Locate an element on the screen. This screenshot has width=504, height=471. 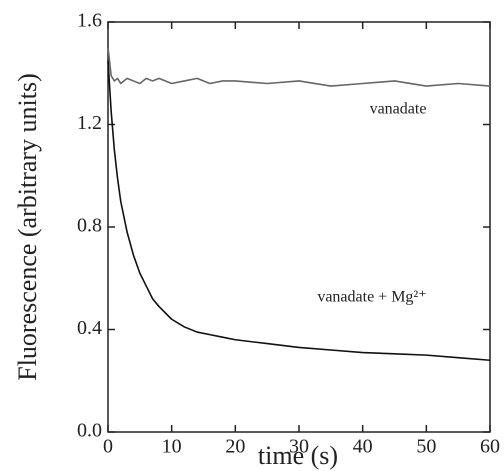
x-tick-label: 0 is located at coordinates (108, 447).